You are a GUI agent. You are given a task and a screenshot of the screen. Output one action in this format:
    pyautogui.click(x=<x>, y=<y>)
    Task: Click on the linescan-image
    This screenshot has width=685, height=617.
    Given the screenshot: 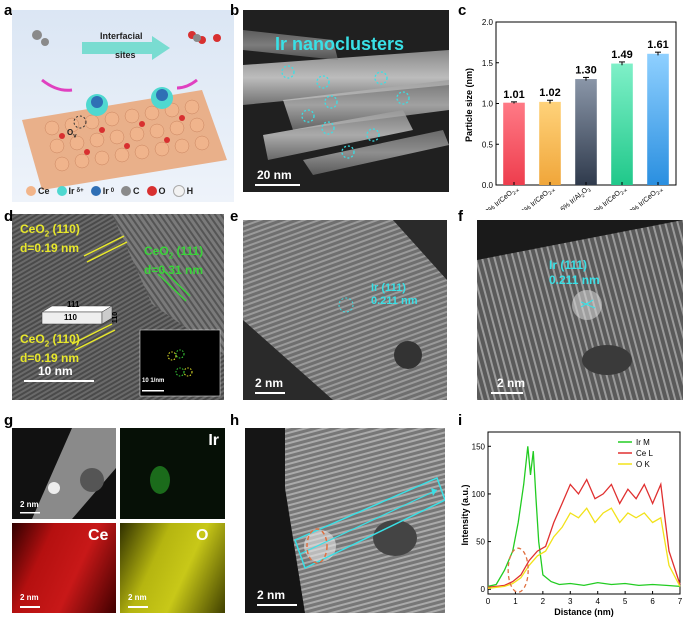 What is the action you would take?
    pyautogui.click(x=345, y=520)
    